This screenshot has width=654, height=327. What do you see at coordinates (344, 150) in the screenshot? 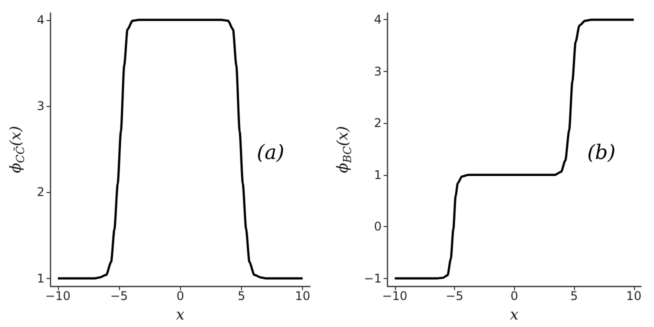
I see `y-axis-title: ϕBC(x)` at bounding box center [344, 150].